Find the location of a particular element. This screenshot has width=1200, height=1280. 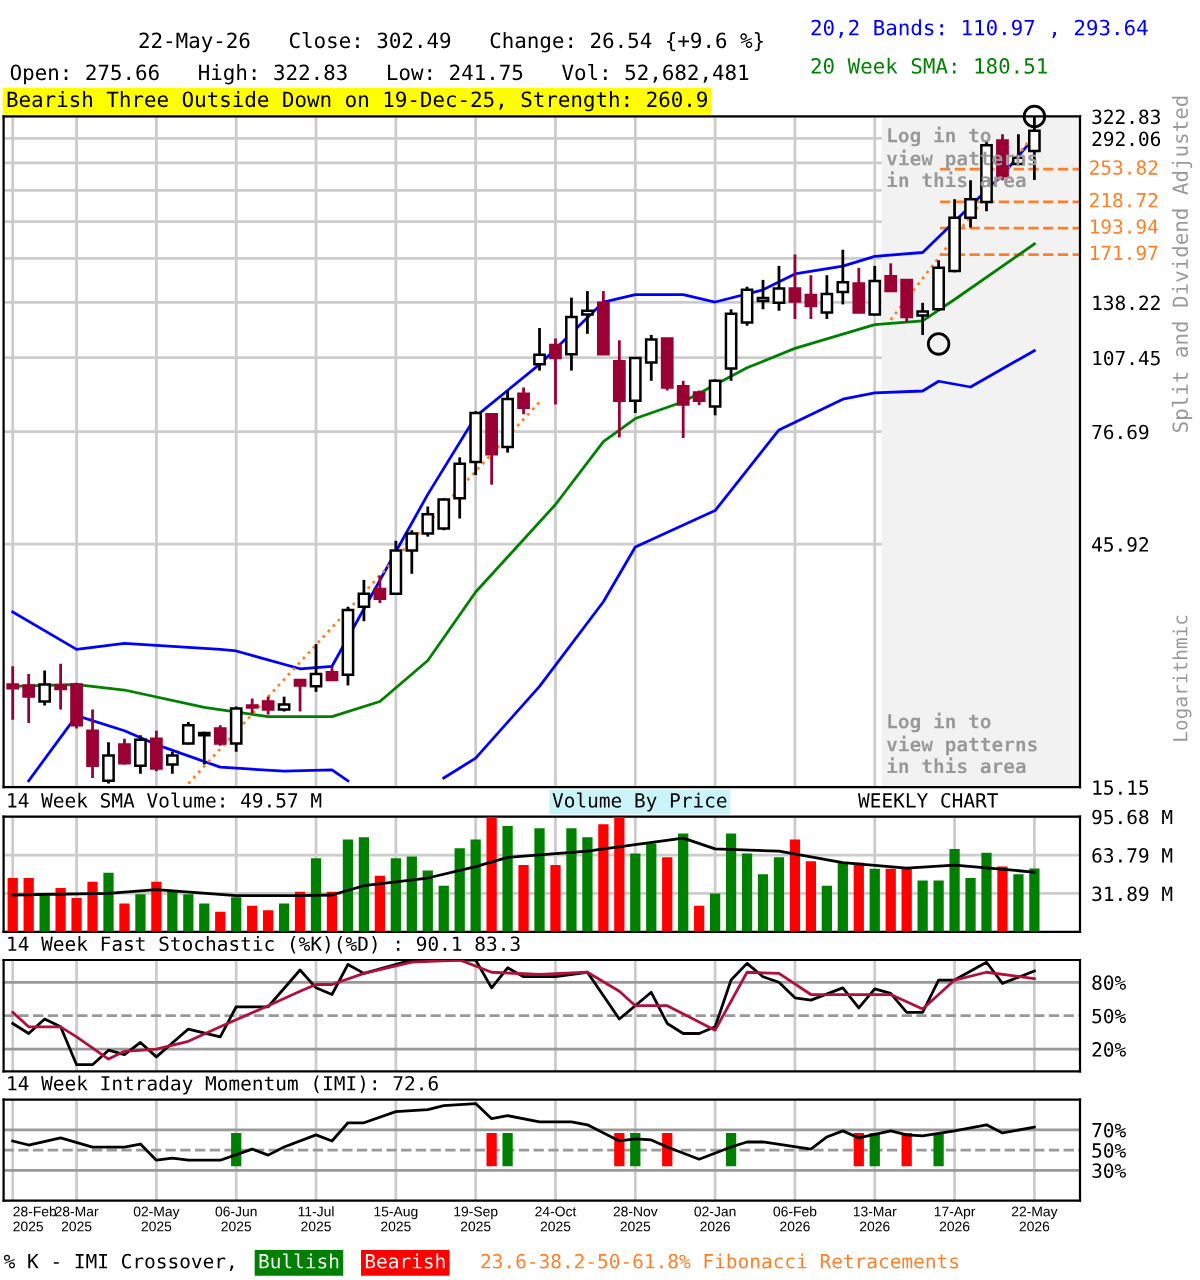

y-tick-label: 80% is located at coordinates (1109, 982).